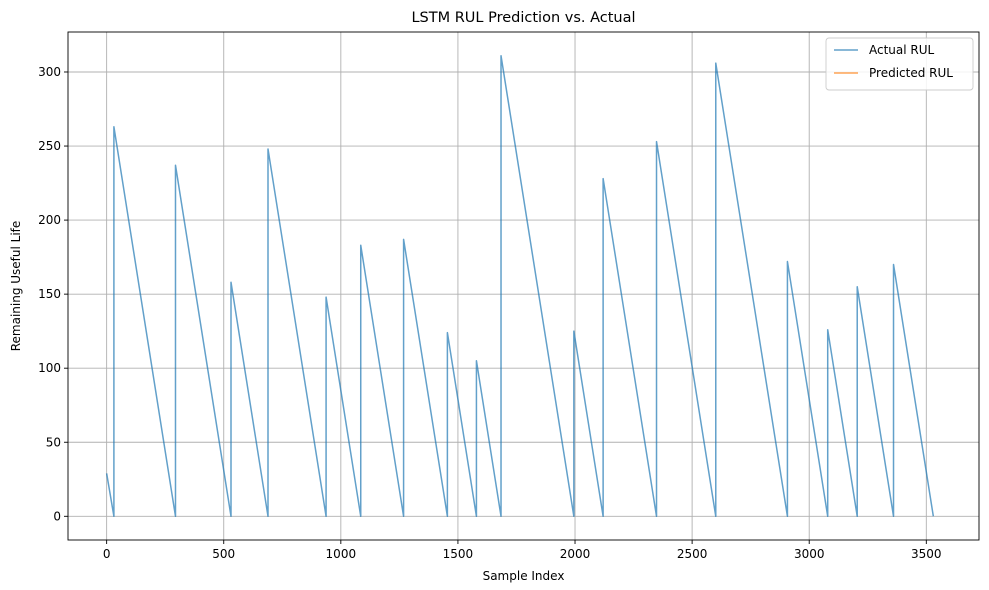 The image size is (989, 590). What do you see at coordinates (524, 576) in the screenshot?
I see `x-axis-label: Sample Index` at bounding box center [524, 576].